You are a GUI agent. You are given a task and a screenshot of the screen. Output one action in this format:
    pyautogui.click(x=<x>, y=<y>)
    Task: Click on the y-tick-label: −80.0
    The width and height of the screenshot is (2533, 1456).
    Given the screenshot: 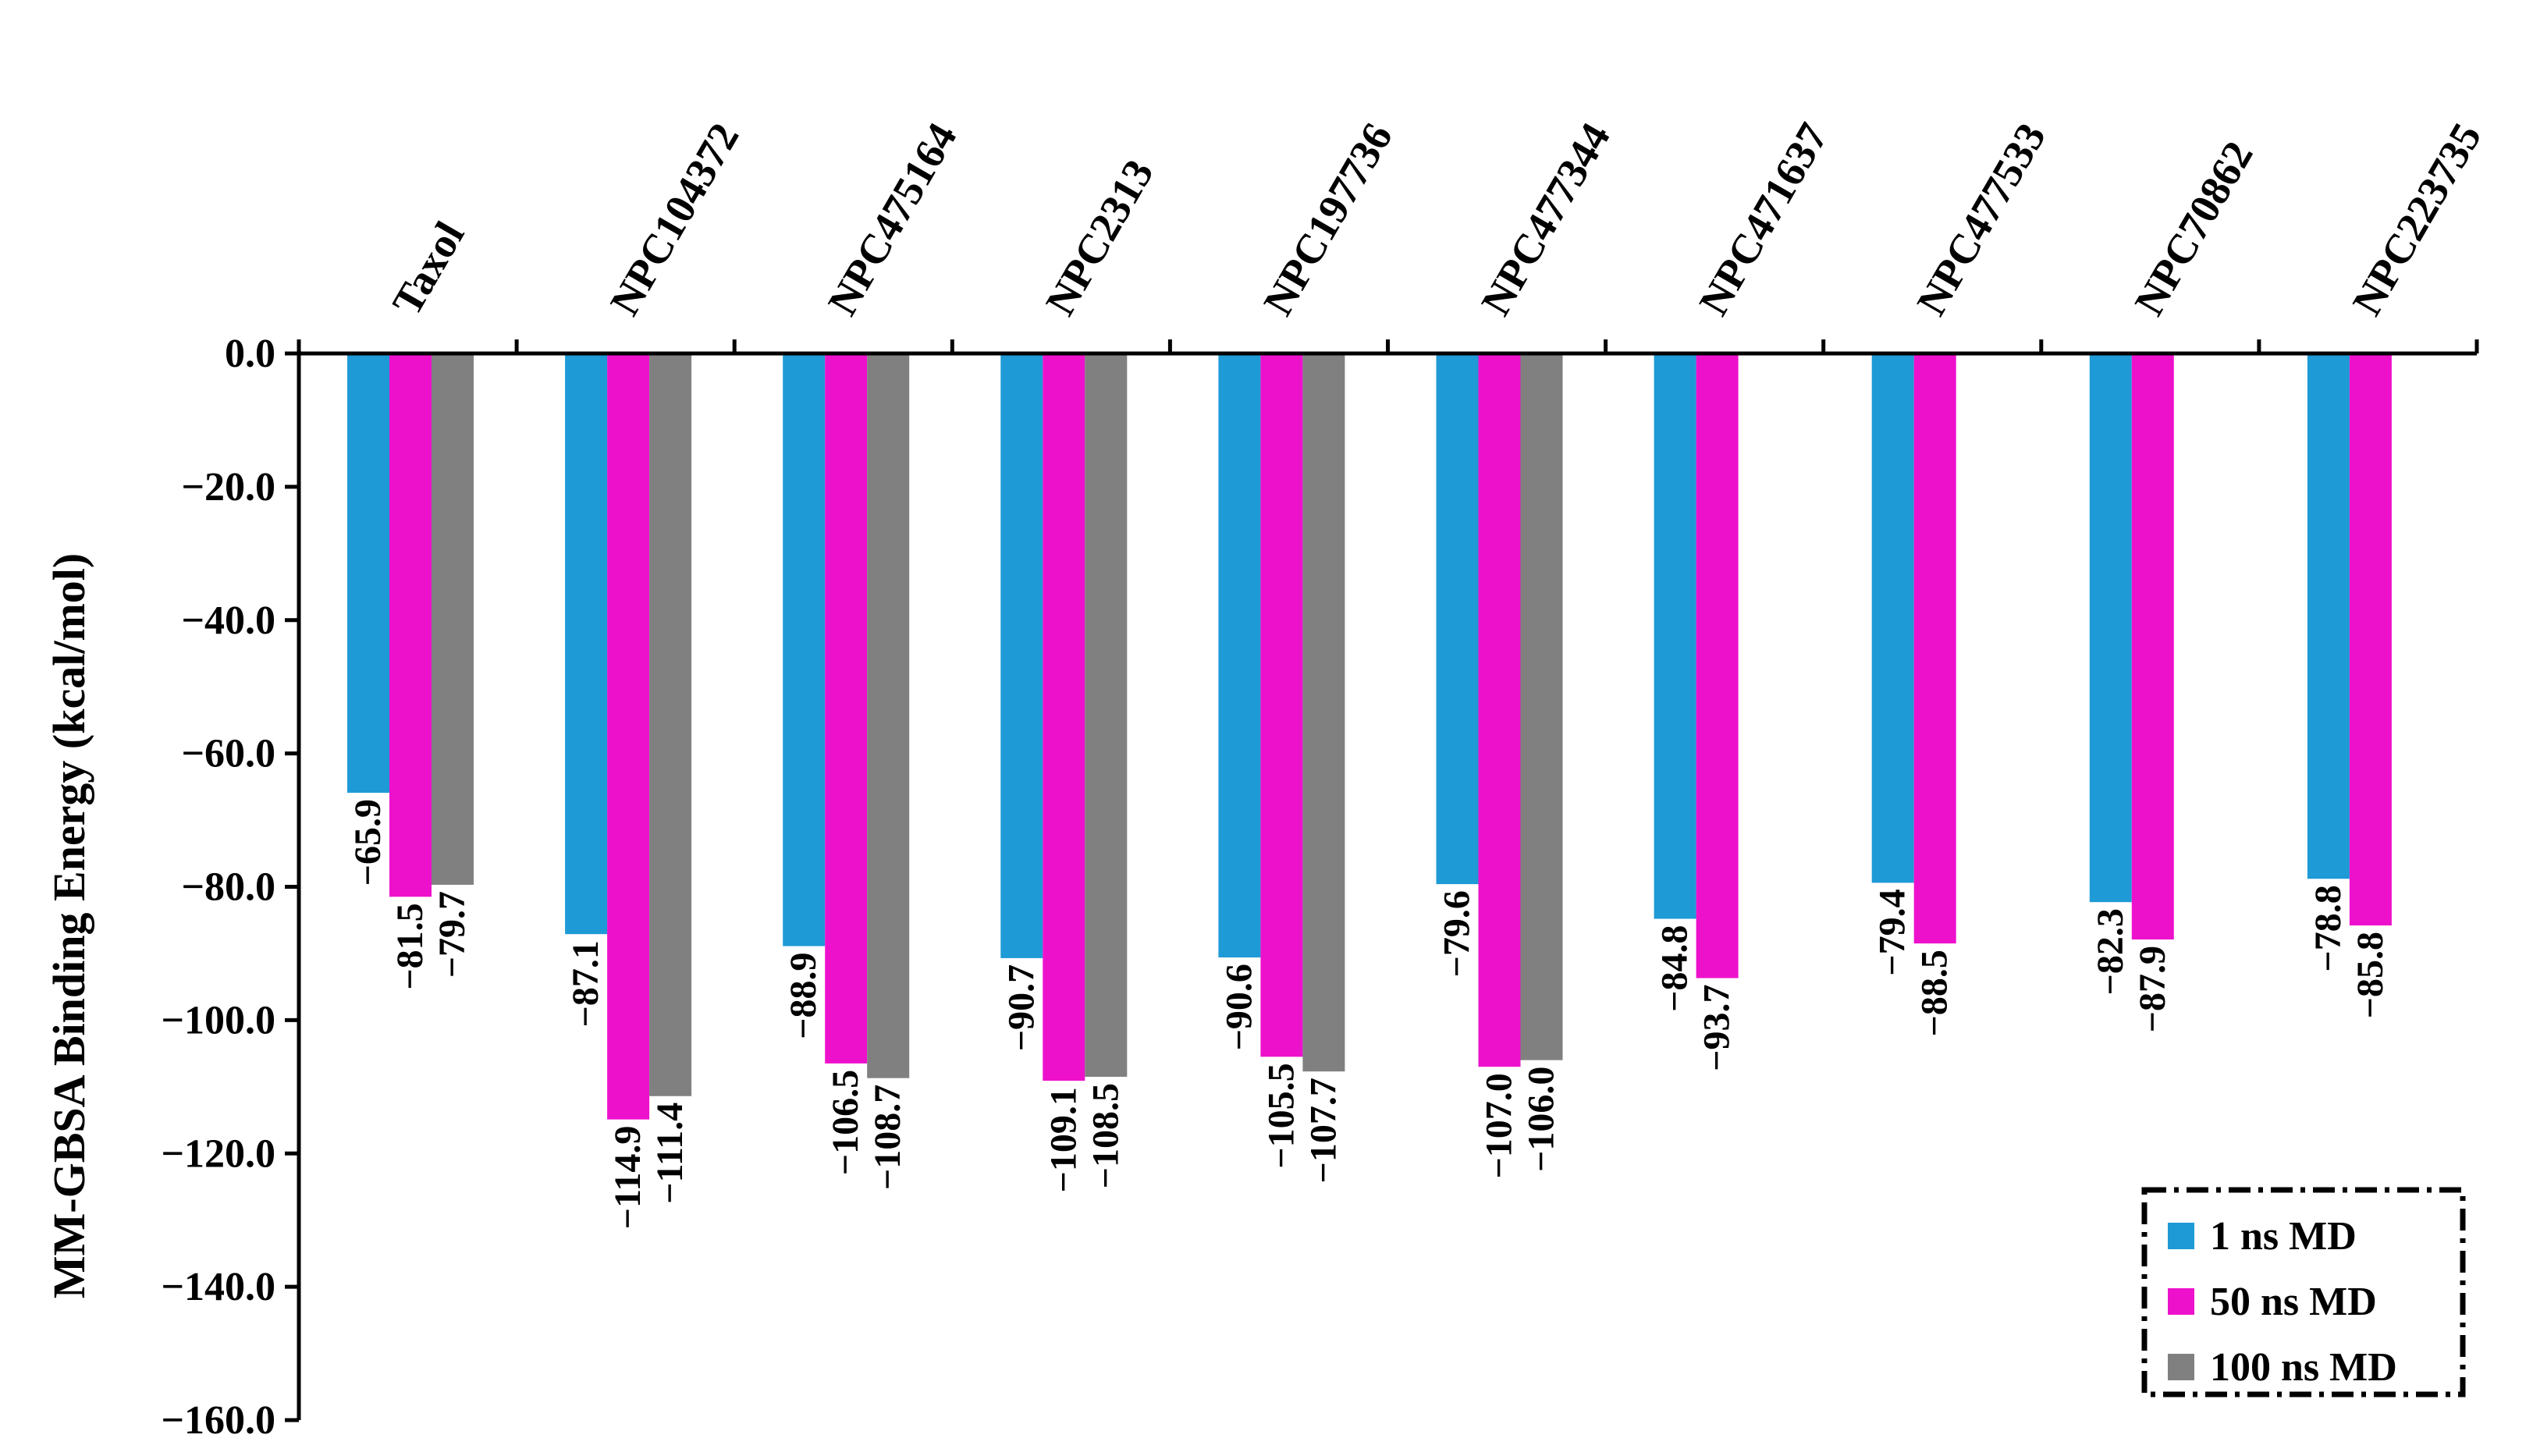 What is the action you would take?
    pyautogui.click(x=228, y=888)
    